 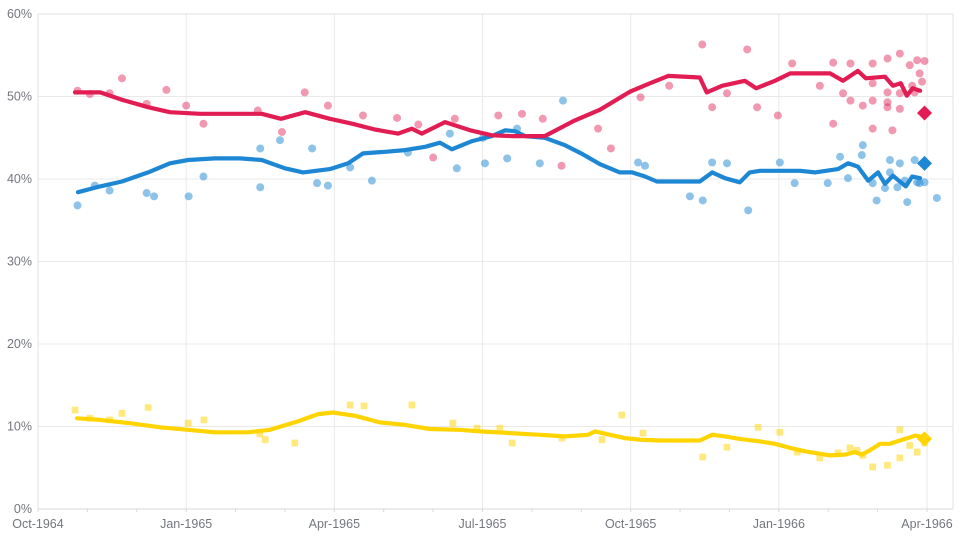 I want to click on x-tick-label: Oct-1965, so click(x=630, y=524).